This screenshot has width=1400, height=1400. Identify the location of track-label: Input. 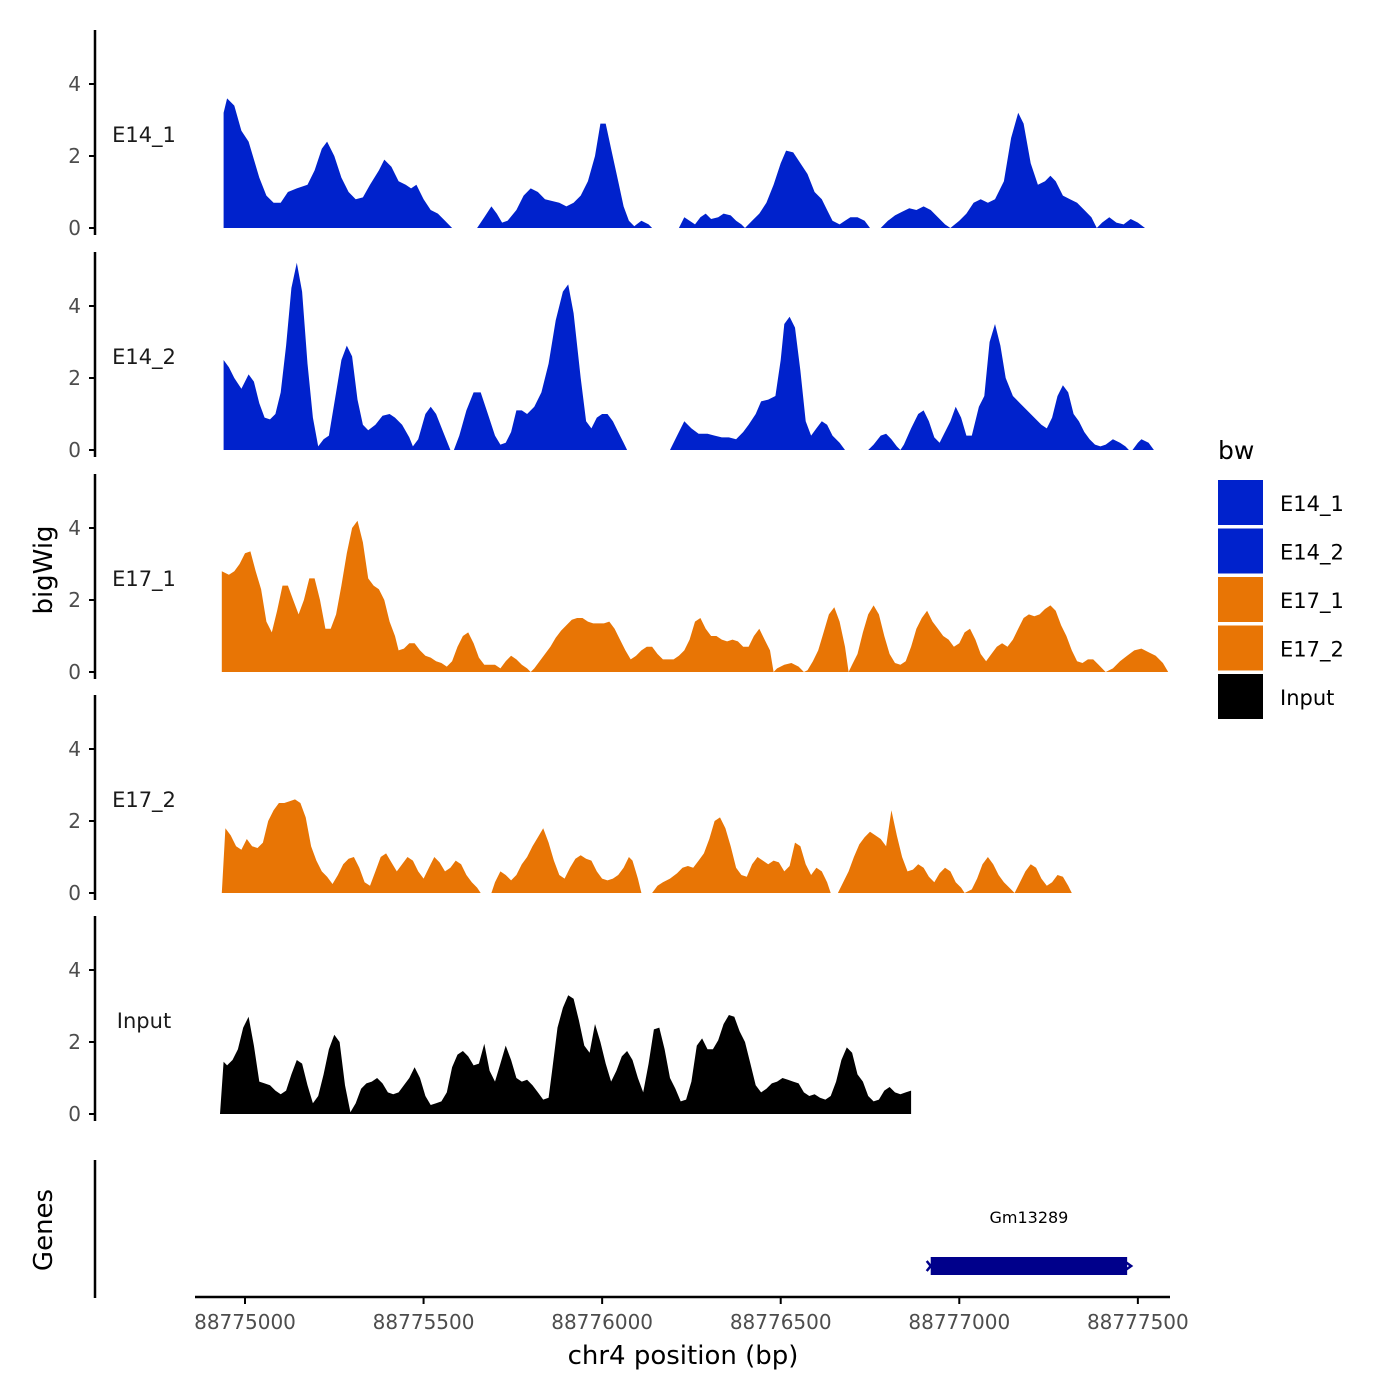
(144, 1021).